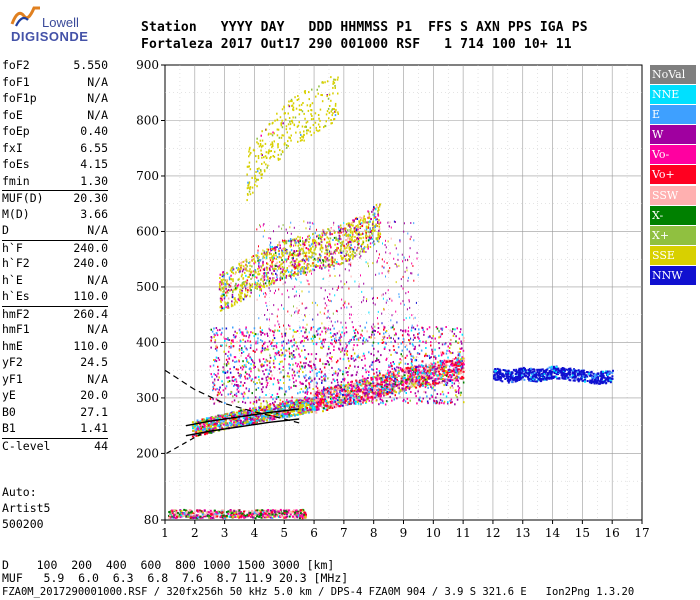 This screenshot has height=600, width=700. What do you see at coordinates (94, 131) in the screenshot?
I see `param-value: 0.40` at bounding box center [94, 131].